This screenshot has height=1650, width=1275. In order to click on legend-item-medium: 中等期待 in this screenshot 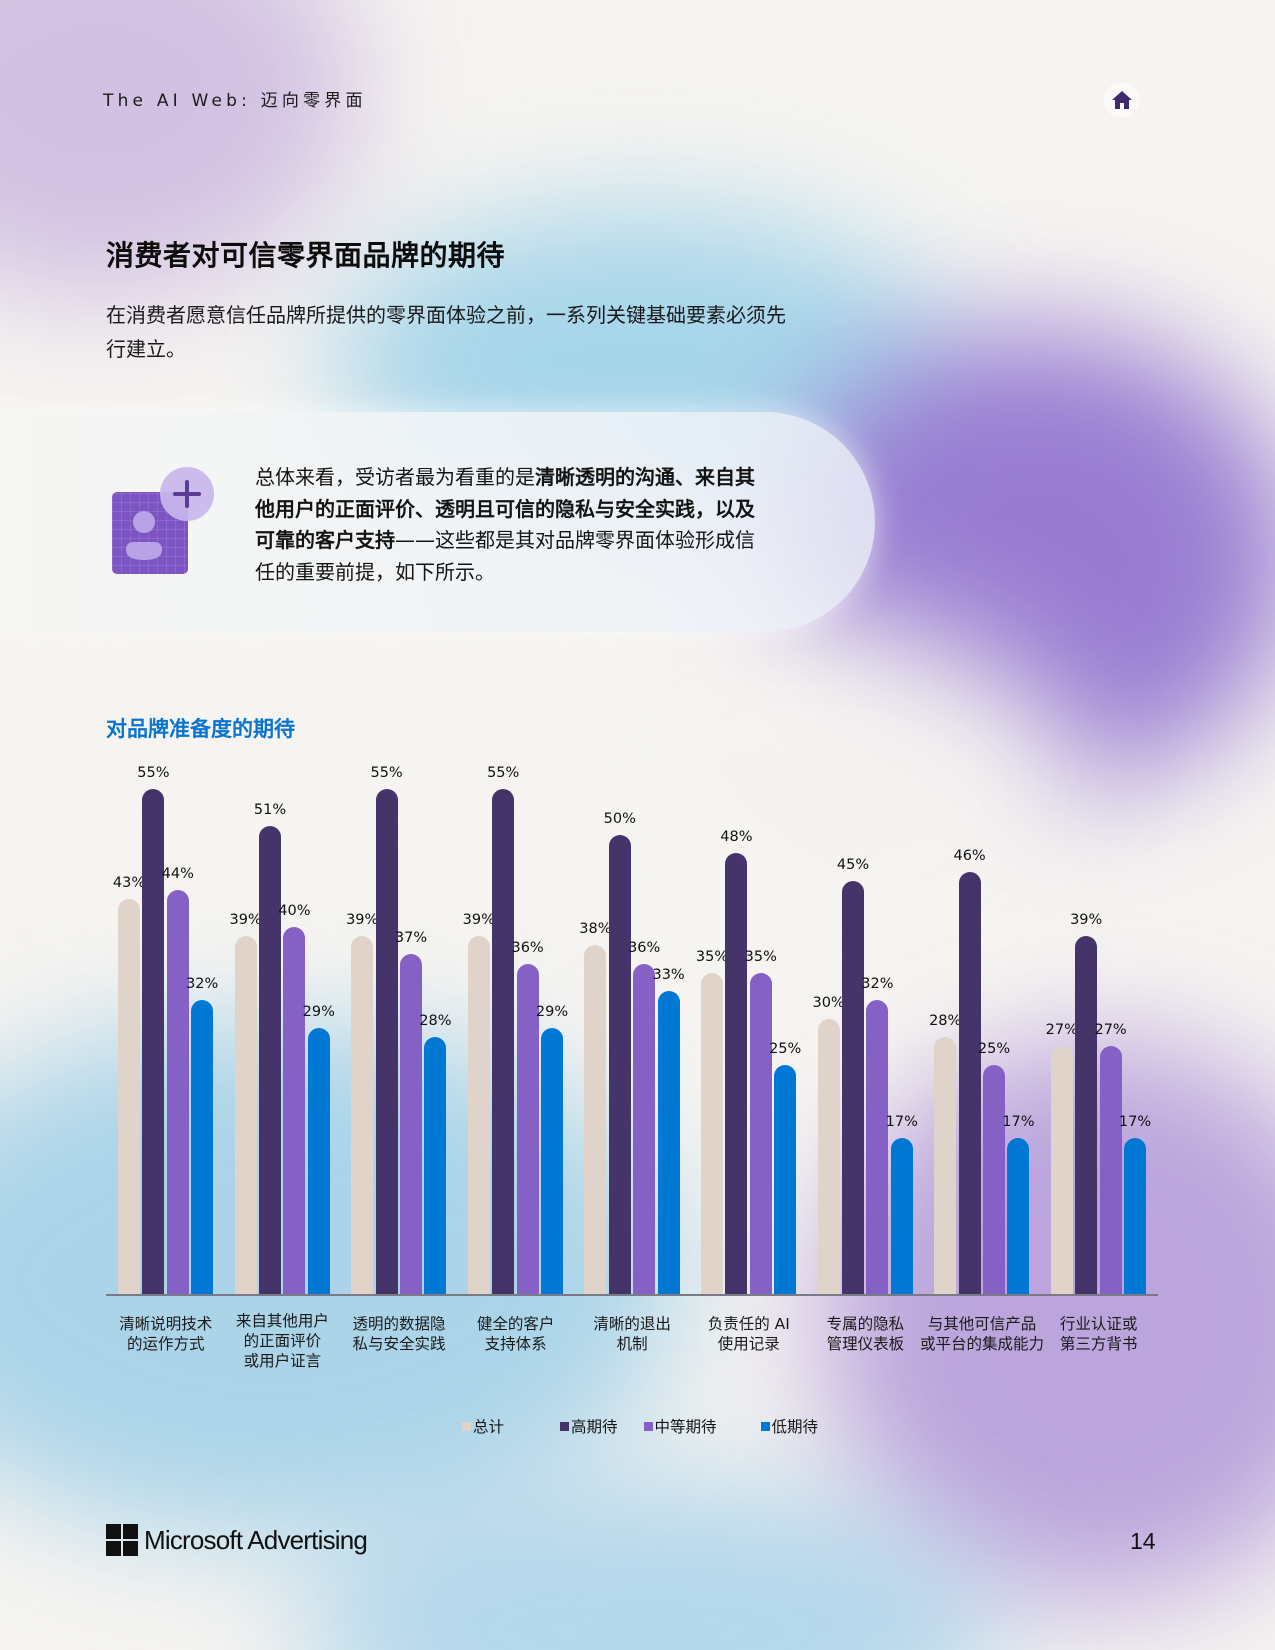, I will do `click(680, 1426)`.